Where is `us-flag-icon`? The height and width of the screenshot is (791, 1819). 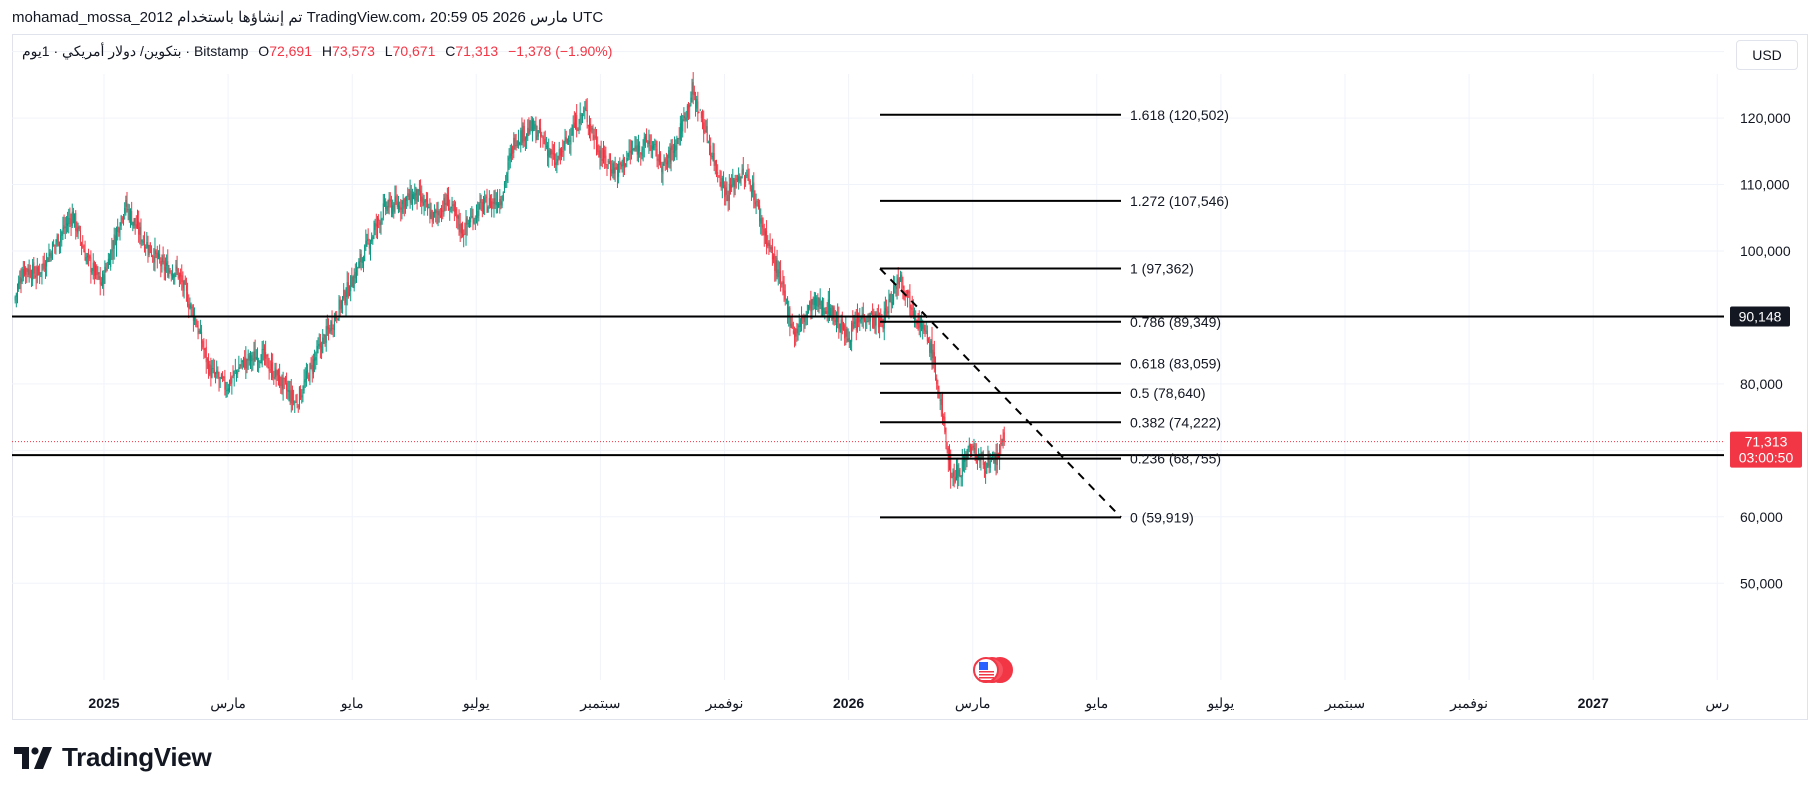
us-flag-icon is located at coordinates (993, 670).